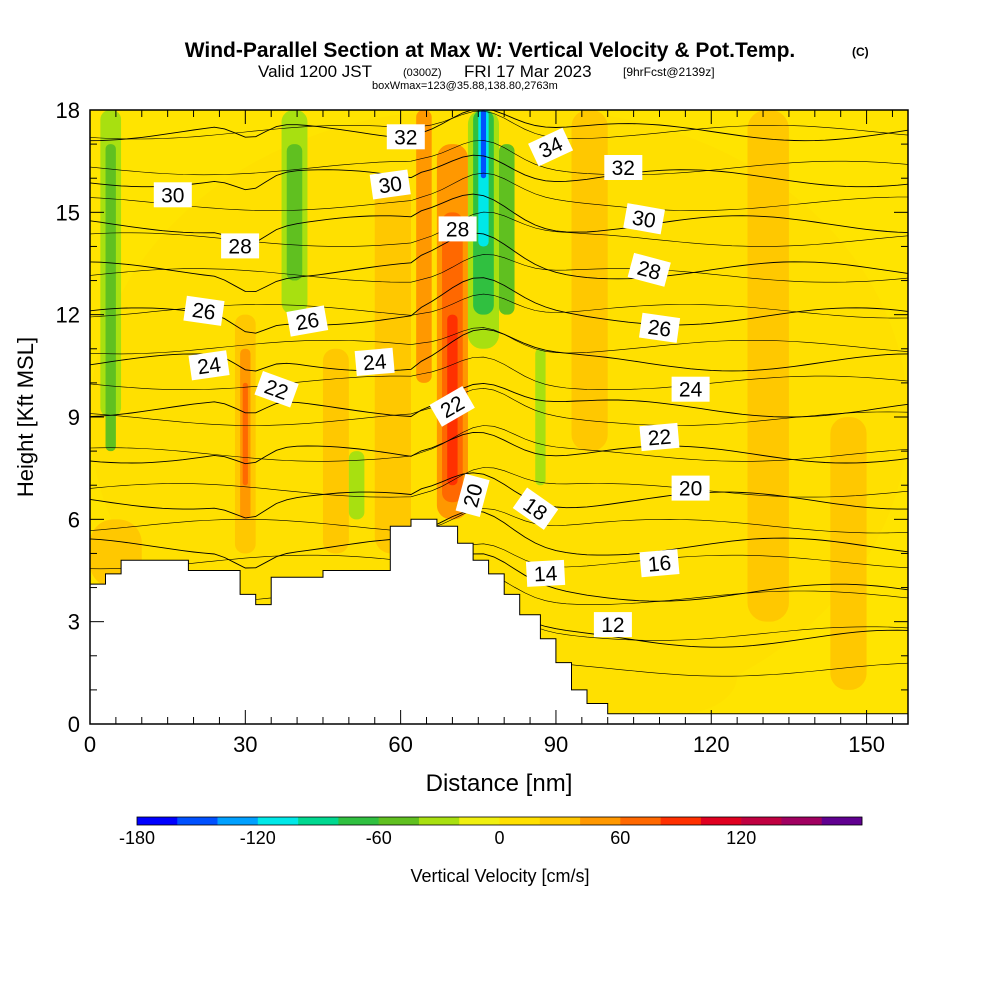  I want to click on colorbar-tick-label: 0, so click(499, 838).